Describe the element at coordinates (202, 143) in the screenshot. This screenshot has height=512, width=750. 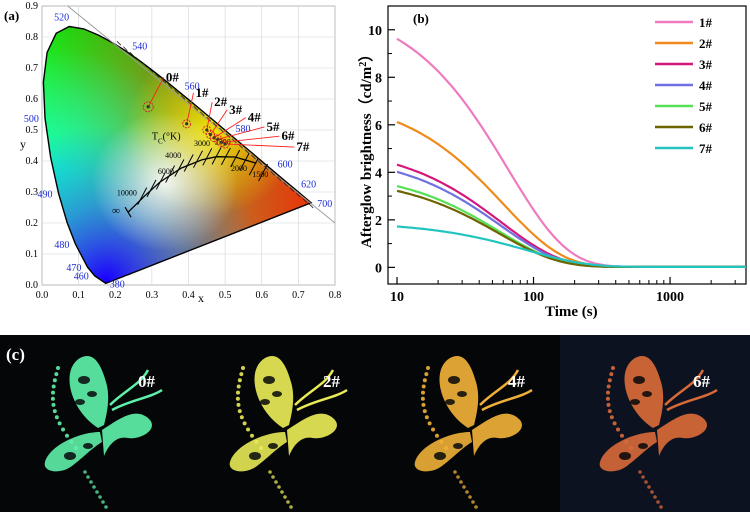
I see `planckian-temperature-label: 3000` at that location.